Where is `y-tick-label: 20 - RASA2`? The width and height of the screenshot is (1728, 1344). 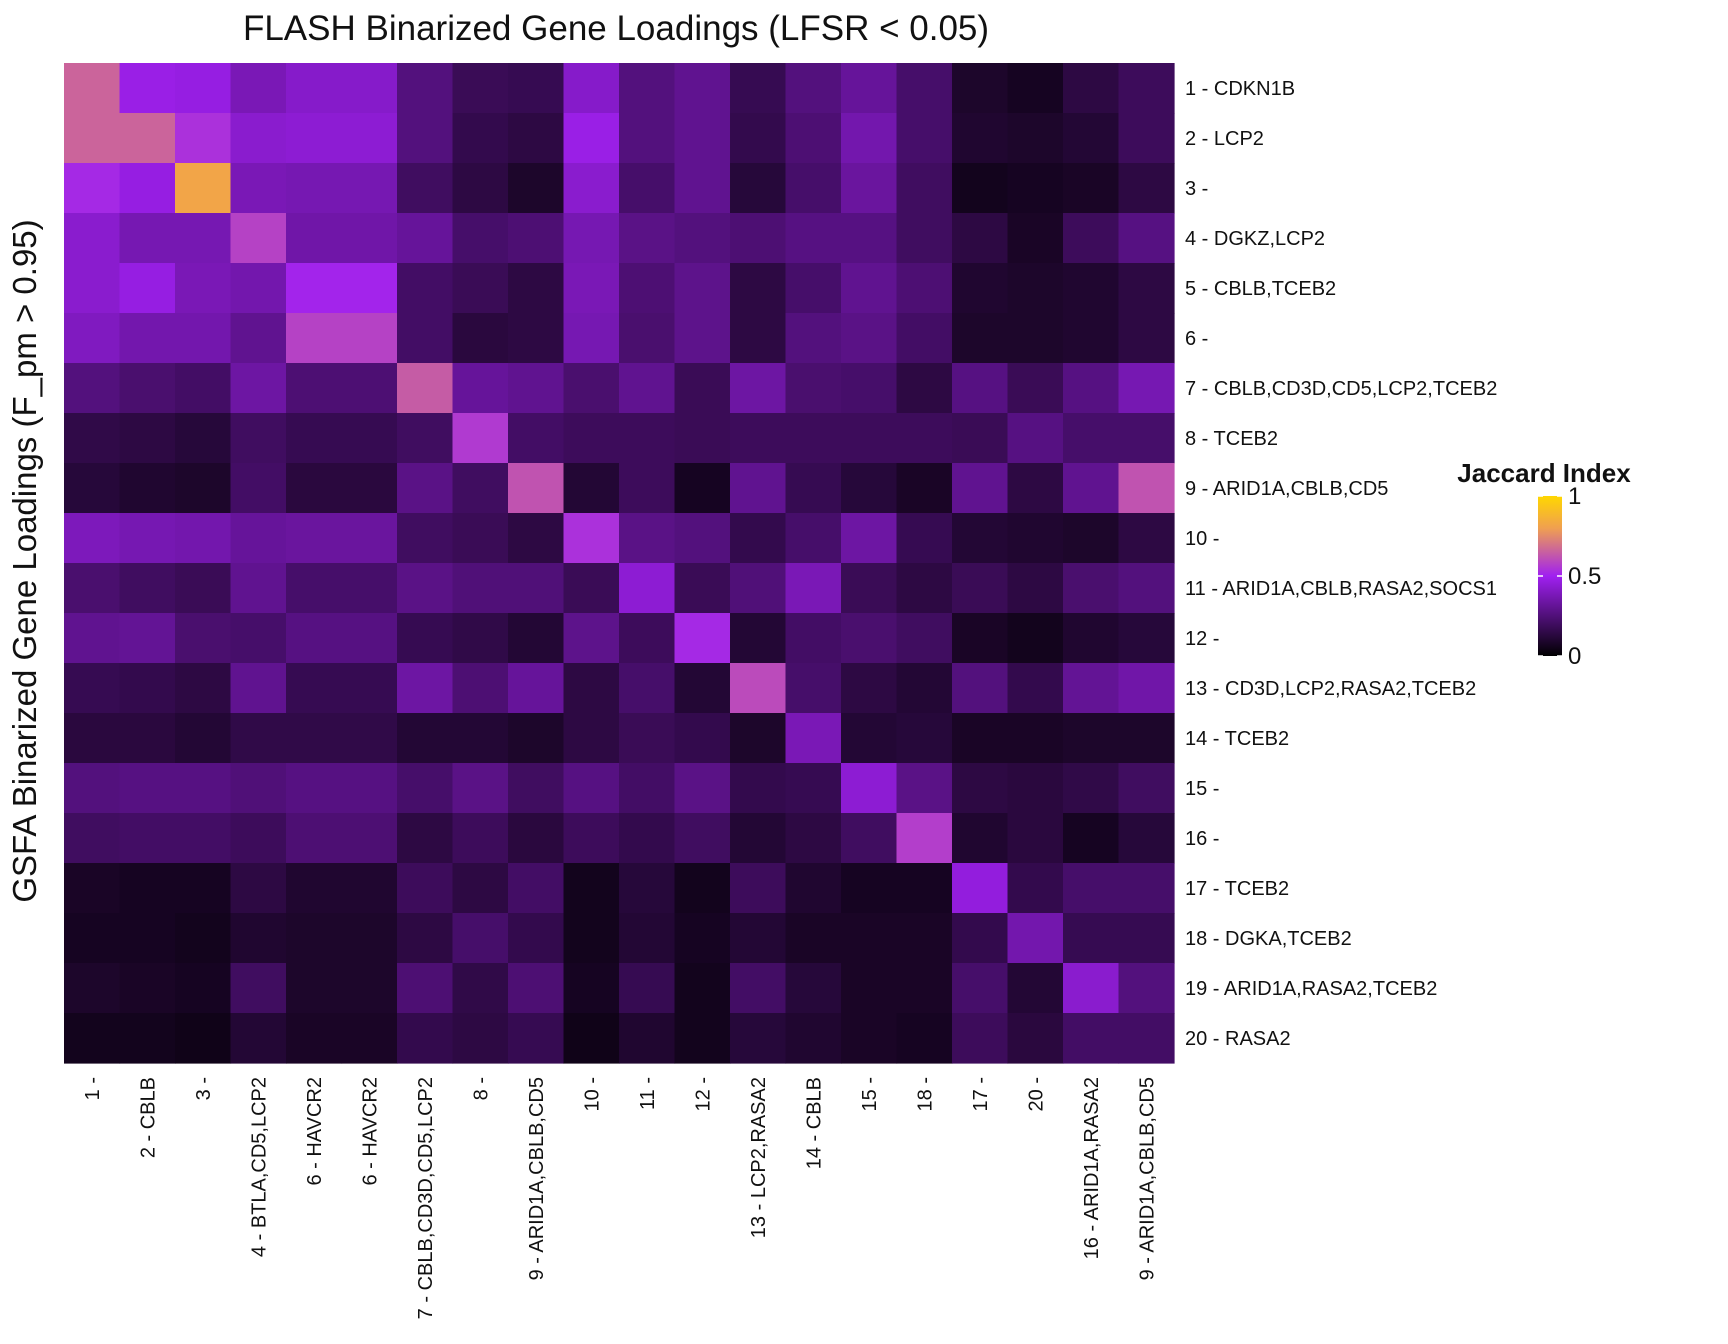
y-tick-label: 20 - RASA2 is located at coordinates (1238, 1039).